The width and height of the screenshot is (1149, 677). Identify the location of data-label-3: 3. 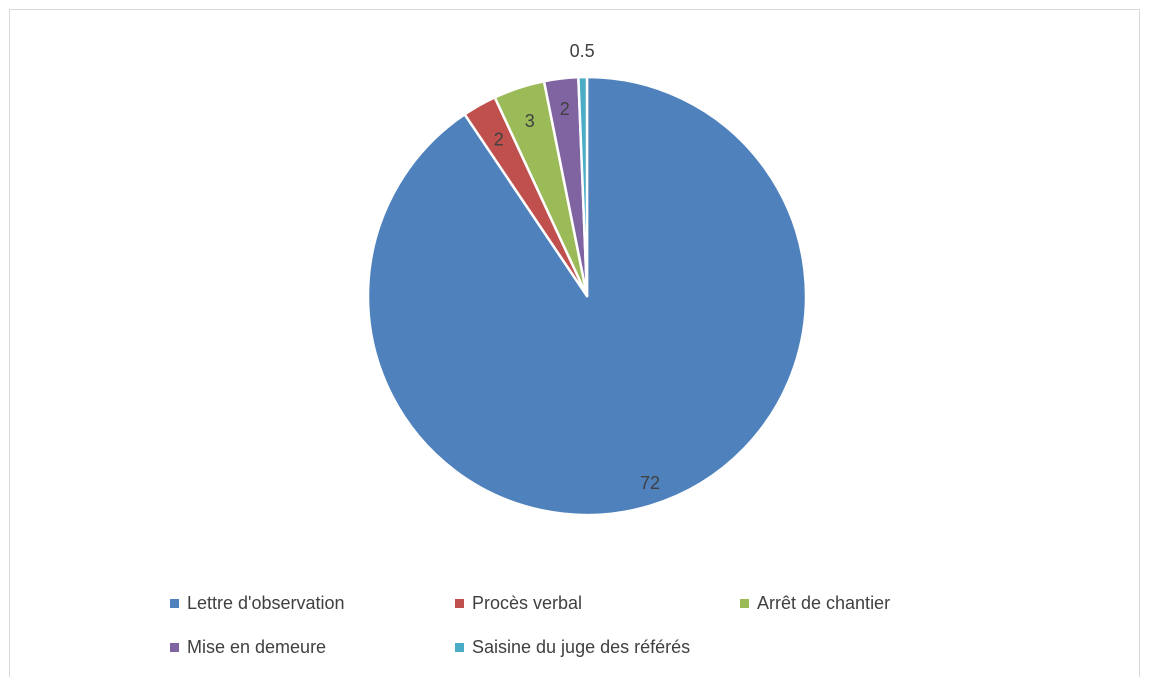
(530, 121).